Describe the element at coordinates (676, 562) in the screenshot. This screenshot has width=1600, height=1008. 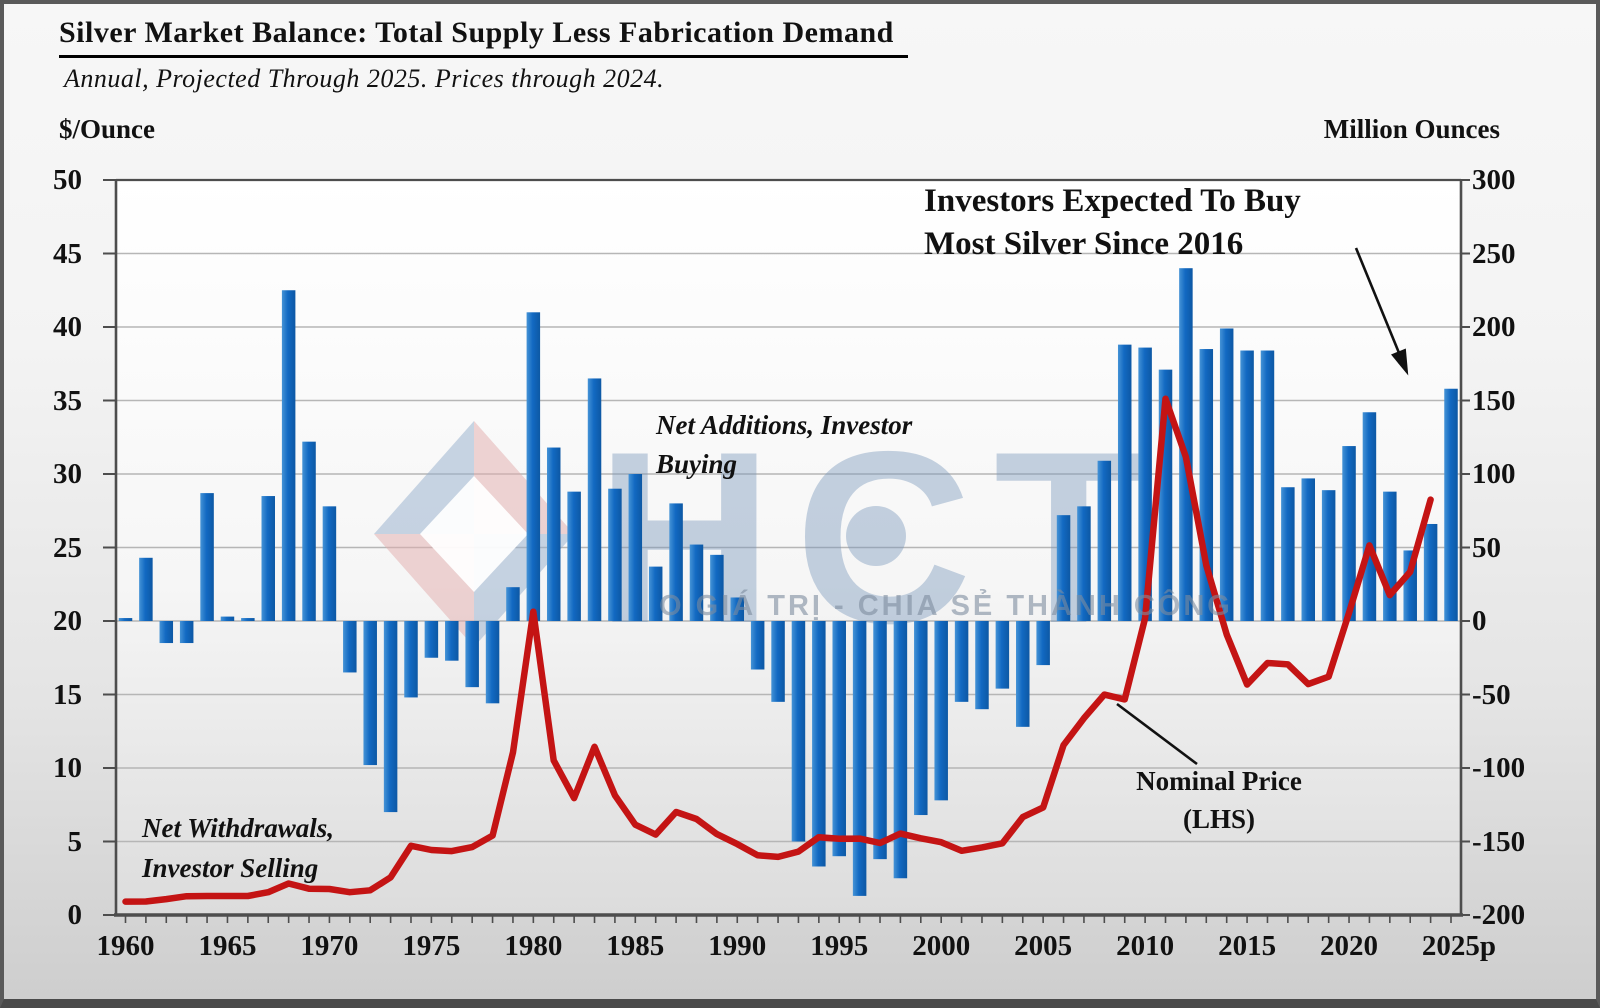
I see `bar-1987` at that location.